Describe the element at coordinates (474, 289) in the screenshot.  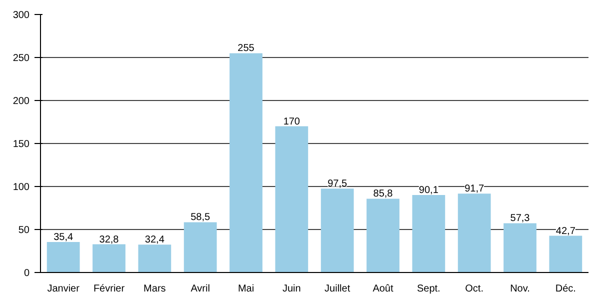
I see `x-tick-label: Oct.` at that location.